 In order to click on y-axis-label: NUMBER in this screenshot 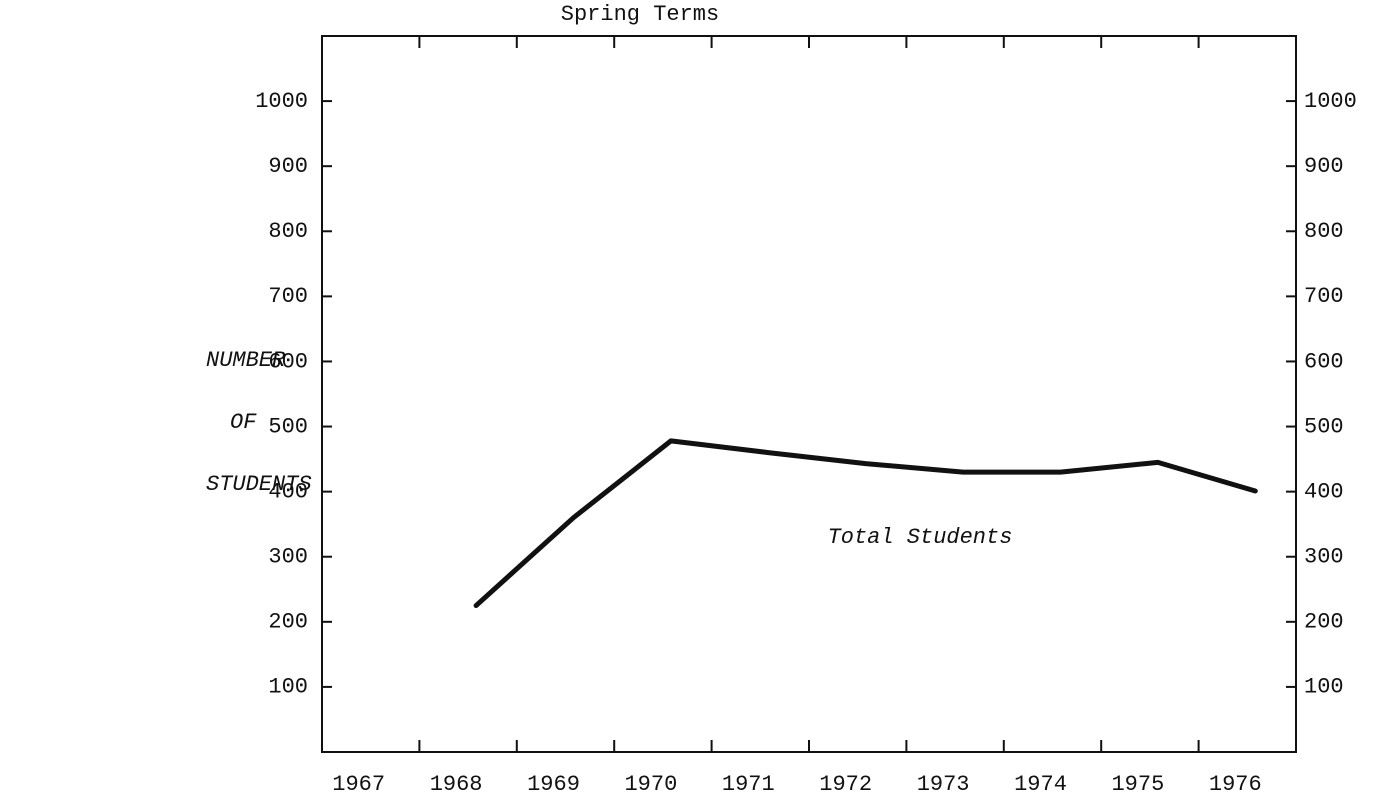, I will do `click(246, 360)`.